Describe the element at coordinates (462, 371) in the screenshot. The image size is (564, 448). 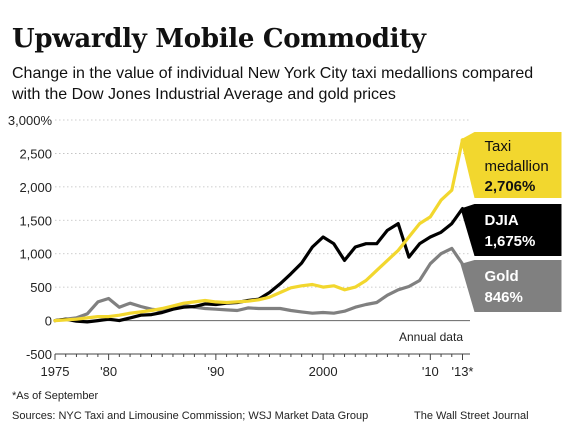
I see `x-tick-label: '13*` at that location.